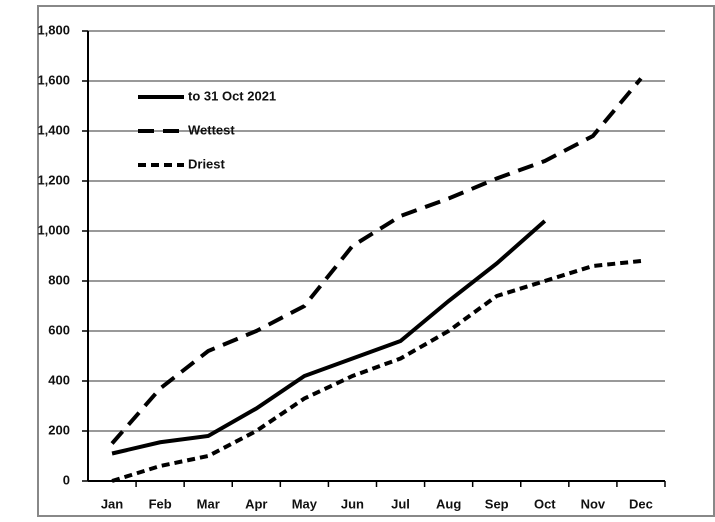 This screenshot has height=522, width=715. What do you see at coordinates (53, 129) in the screenshot?
I see `y-tick-label: 1,400` at bounding box center [53, 129].